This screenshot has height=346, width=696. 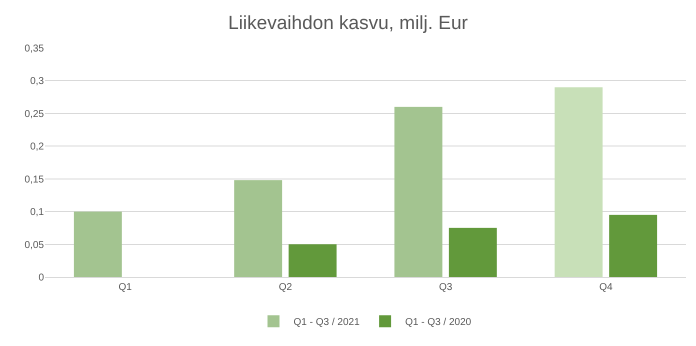 I want to click on y-tick-label: 0,3, so click(x=37, y=82).